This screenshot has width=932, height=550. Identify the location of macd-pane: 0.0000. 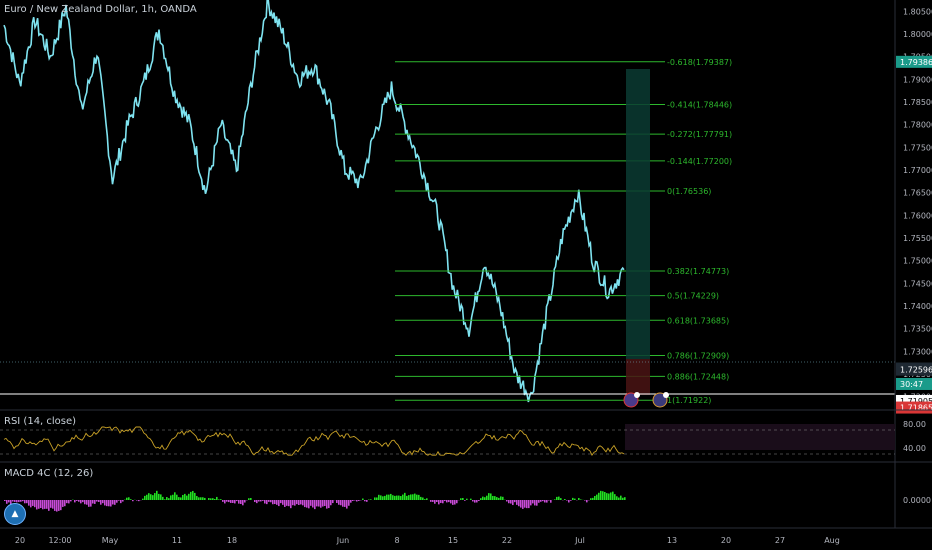
(467, 501).